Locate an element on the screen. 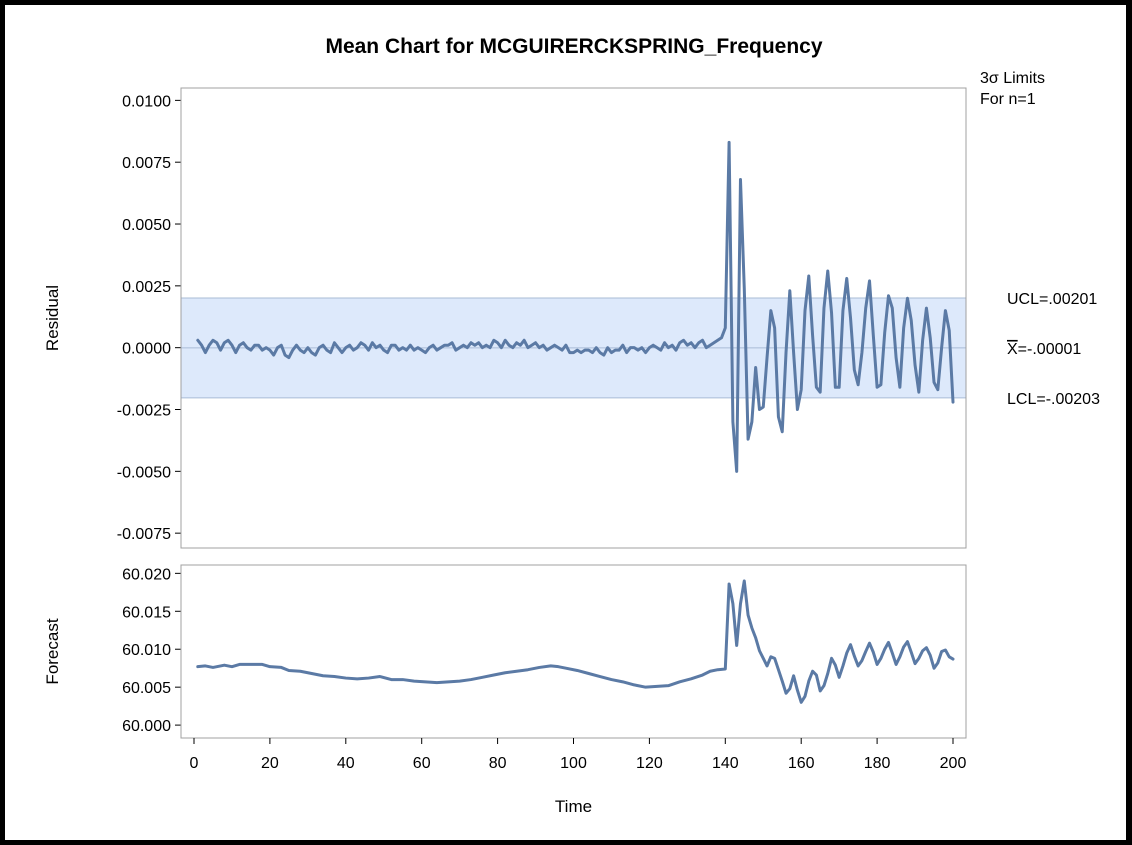 The width and height of the screenshot is (1132, 845). xbar-symbol: X is located at coordinates (1012, 349).